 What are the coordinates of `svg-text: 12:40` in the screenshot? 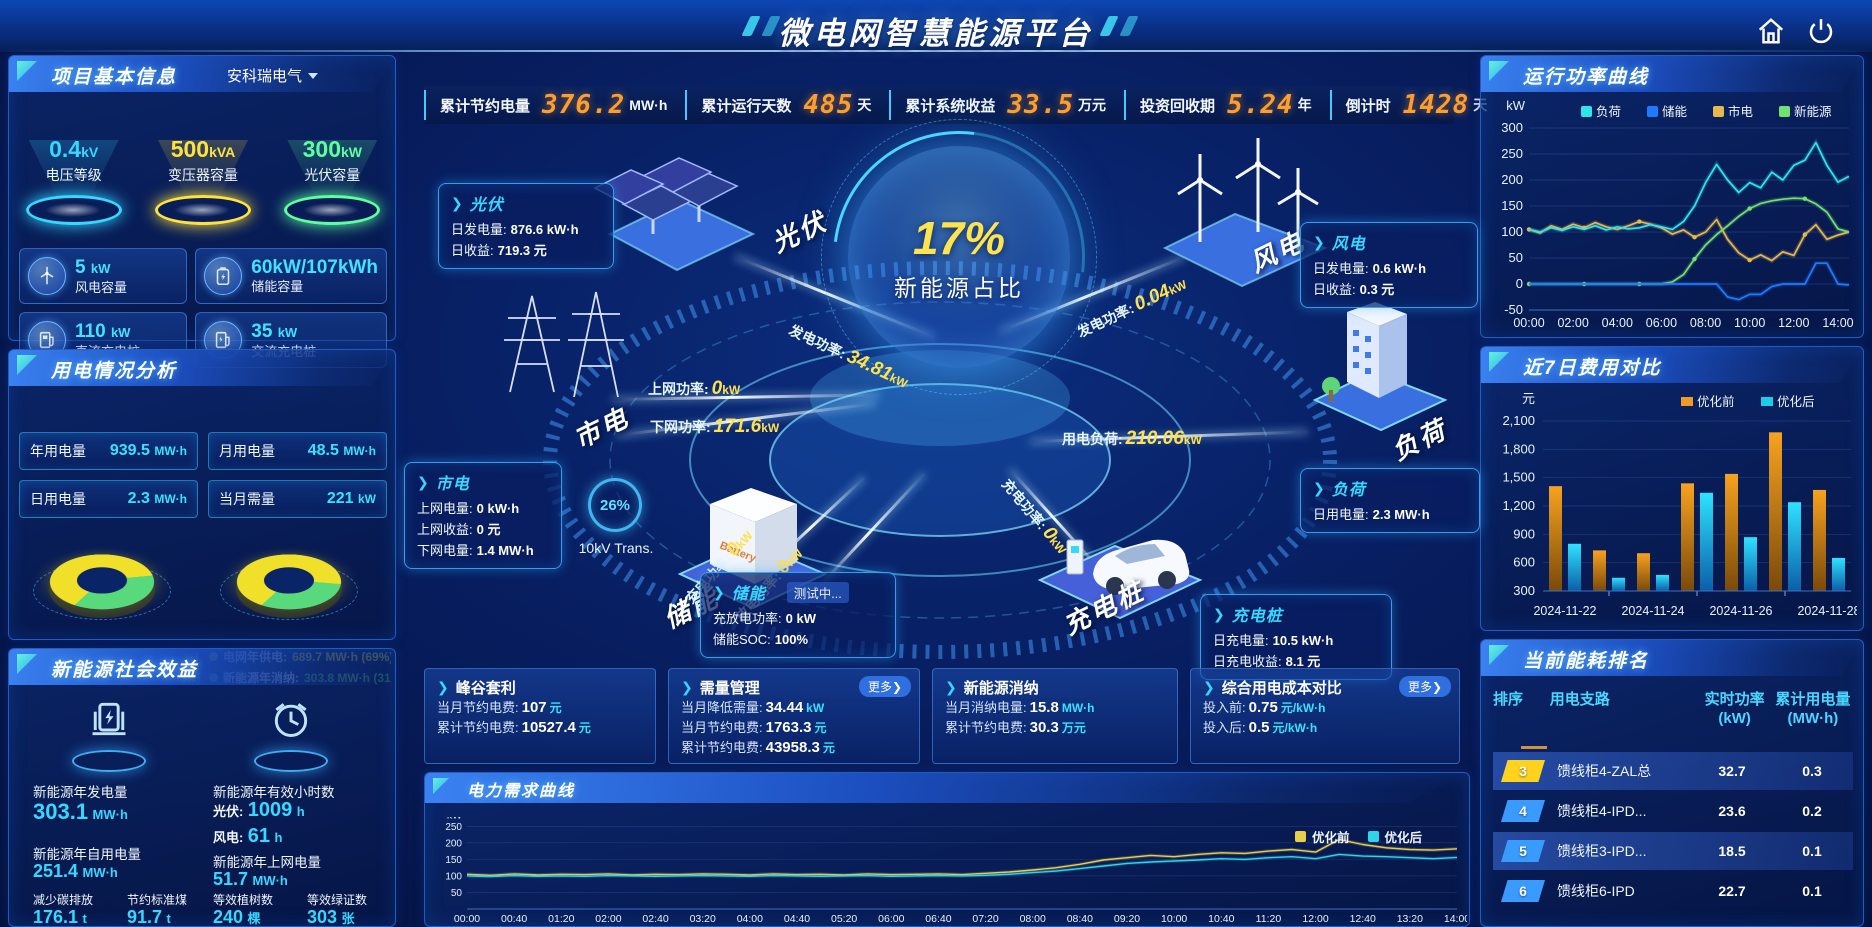 It's located at (1363, 919).